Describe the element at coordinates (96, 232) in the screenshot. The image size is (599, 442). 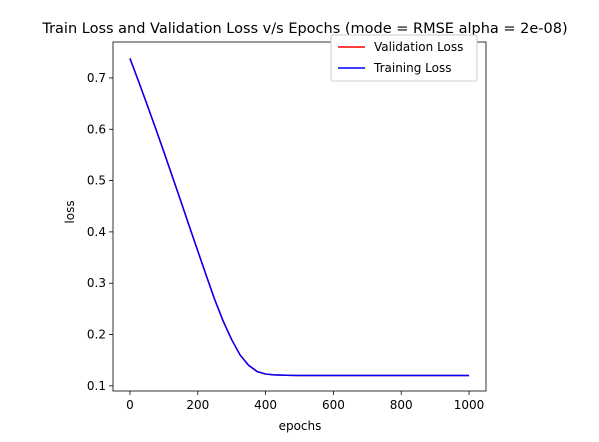
I see `y-tick-label: 0.4` at that location.